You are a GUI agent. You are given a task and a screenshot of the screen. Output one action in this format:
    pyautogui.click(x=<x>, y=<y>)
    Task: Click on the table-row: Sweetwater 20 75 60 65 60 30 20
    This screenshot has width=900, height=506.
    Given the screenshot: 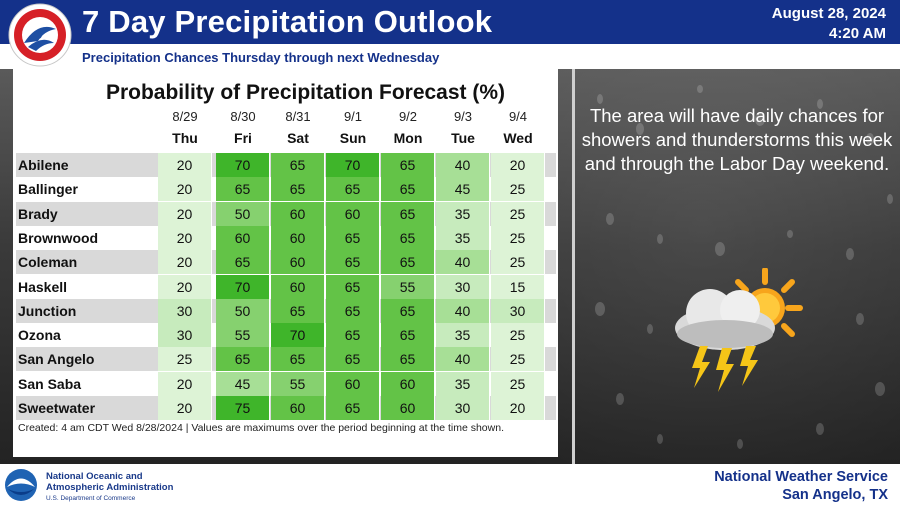 What is the action you would take?
    pyautogui.click(x=286, y=408)
    